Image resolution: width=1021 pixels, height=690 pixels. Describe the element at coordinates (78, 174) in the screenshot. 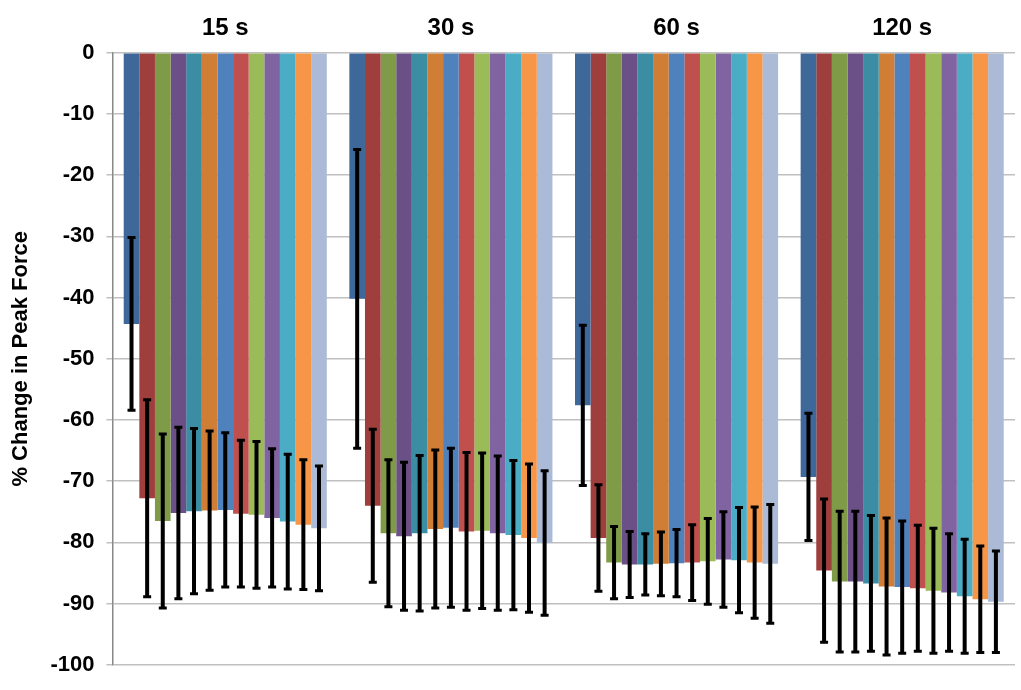

I see `y-tick-label: -20` at that location.